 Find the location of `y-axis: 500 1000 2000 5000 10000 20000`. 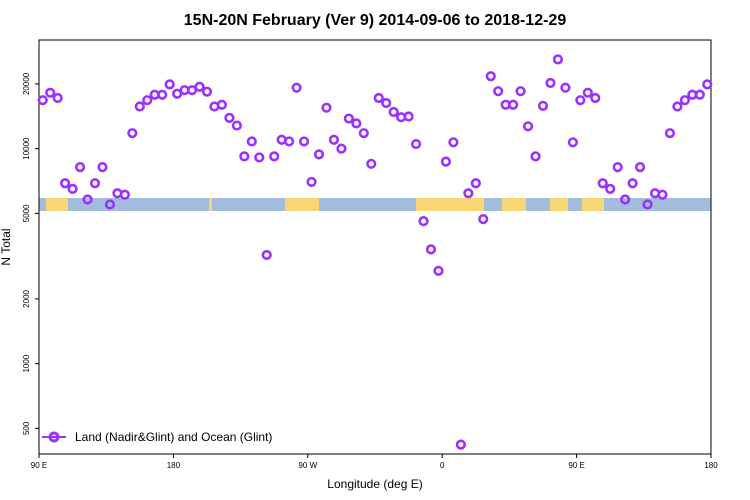

y-axis: 500 1000 2000 5000 10000 20000 is located at coordinates (30, 253).